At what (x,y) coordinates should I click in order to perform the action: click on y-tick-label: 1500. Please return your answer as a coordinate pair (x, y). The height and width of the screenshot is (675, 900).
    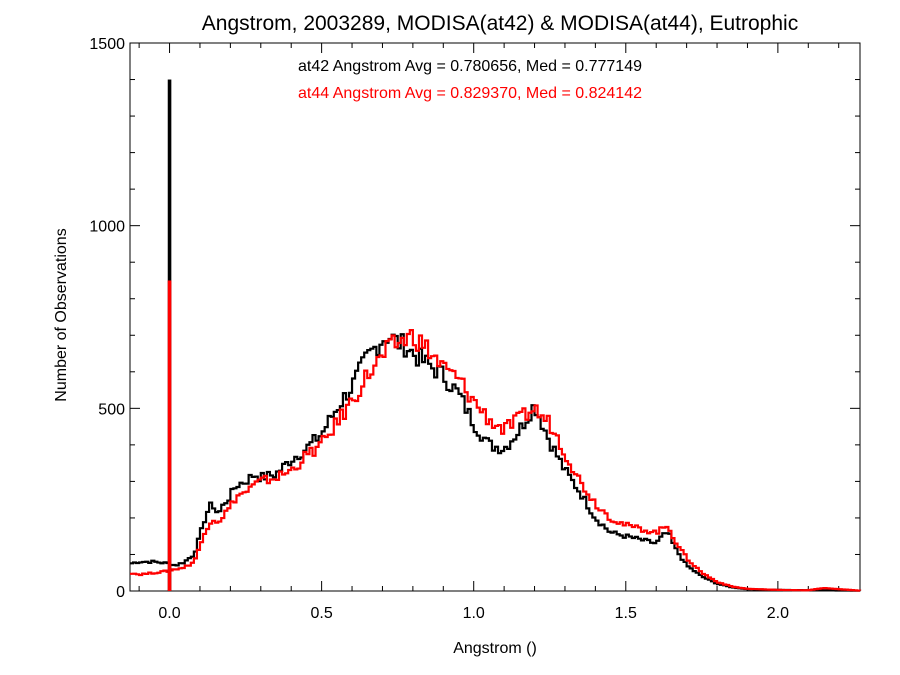
    Looking at the image, I should click on (107, 44).